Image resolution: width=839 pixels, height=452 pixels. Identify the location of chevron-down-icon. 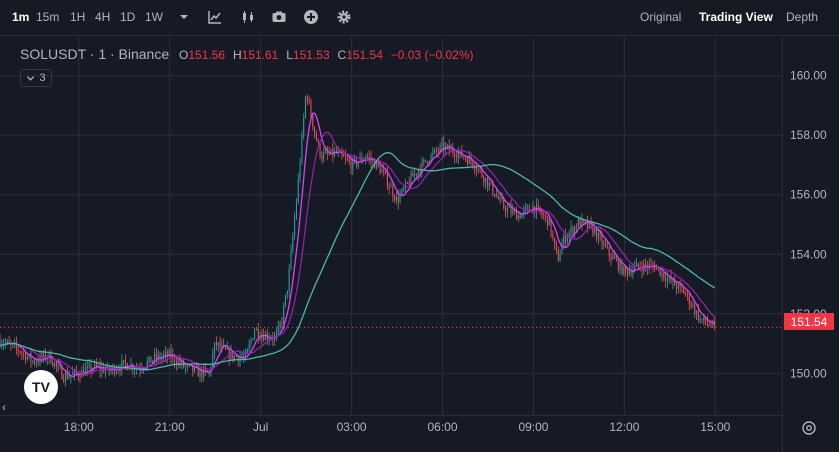
(184, 17).